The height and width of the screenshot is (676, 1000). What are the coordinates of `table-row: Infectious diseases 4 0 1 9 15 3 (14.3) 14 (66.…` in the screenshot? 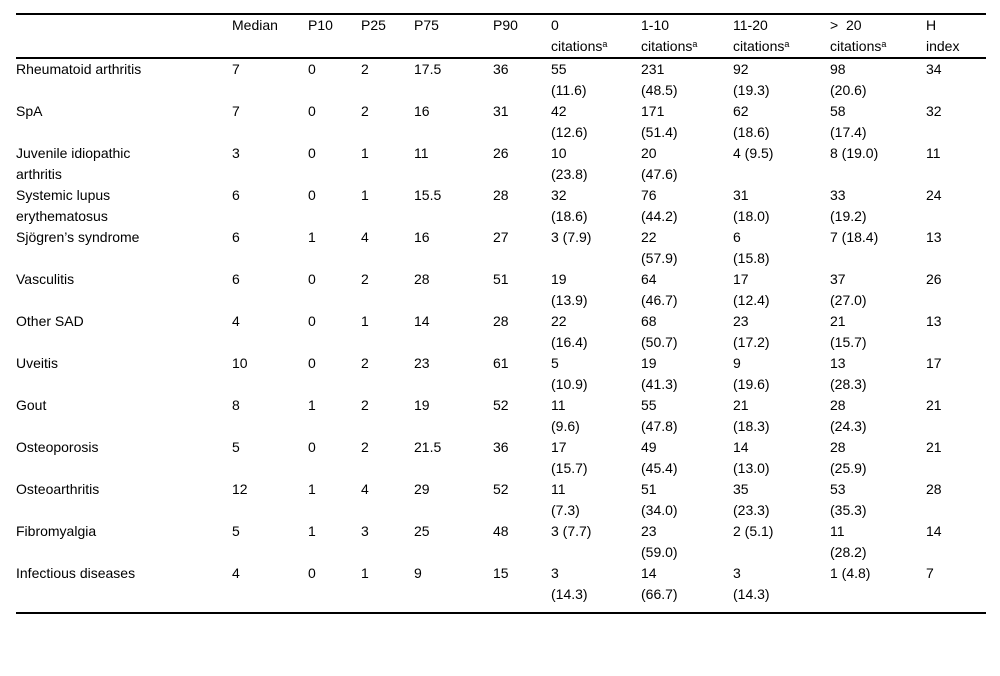 It's located at (501, 588).